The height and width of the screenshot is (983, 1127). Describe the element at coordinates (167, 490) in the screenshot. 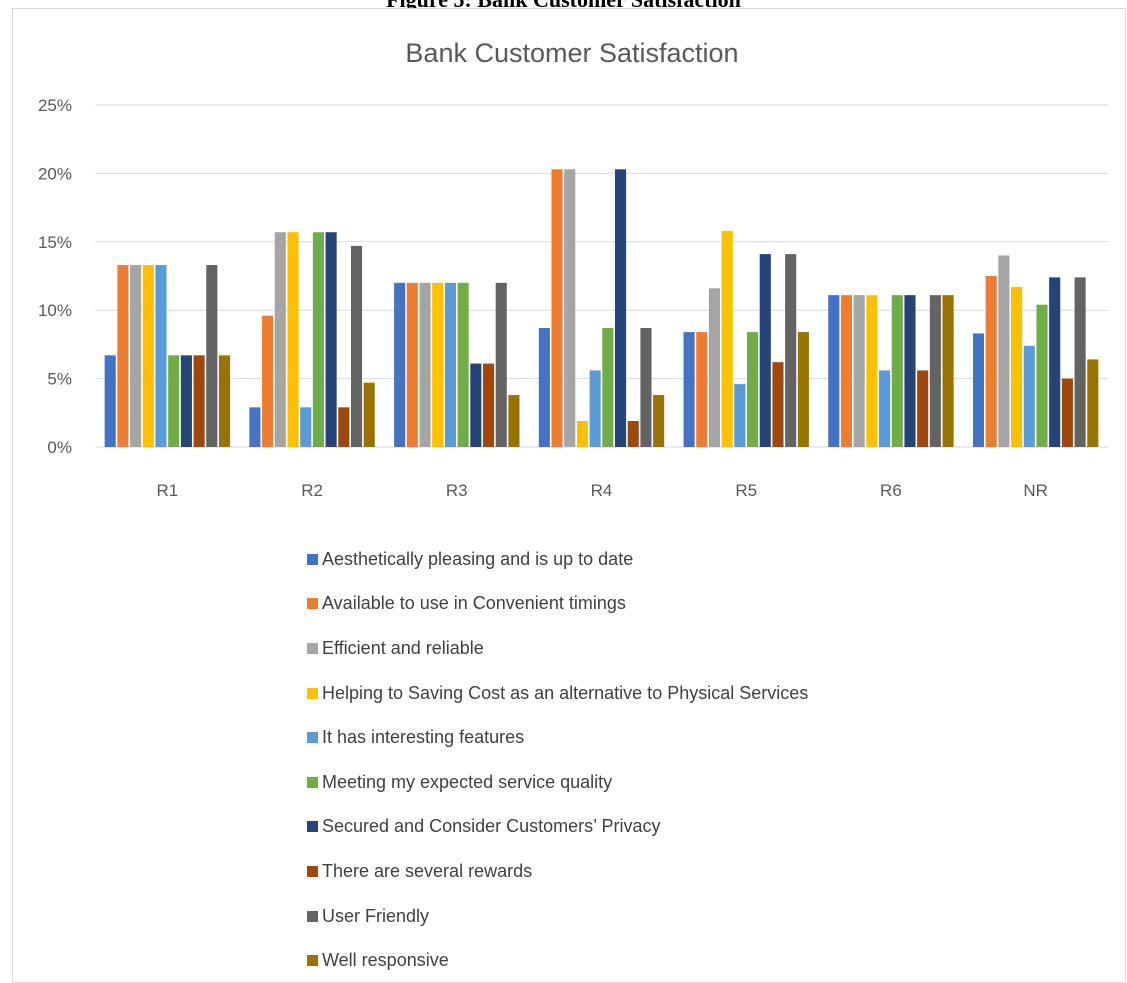

I see `x-tick-label: R1` at that location.